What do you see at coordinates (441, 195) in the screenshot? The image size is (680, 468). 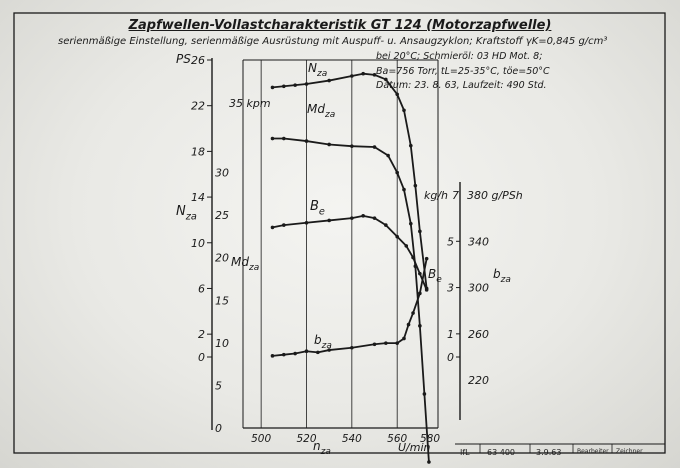 I see `kgh-axis-unit: kg/h 7` at bounding box center [441, 195].